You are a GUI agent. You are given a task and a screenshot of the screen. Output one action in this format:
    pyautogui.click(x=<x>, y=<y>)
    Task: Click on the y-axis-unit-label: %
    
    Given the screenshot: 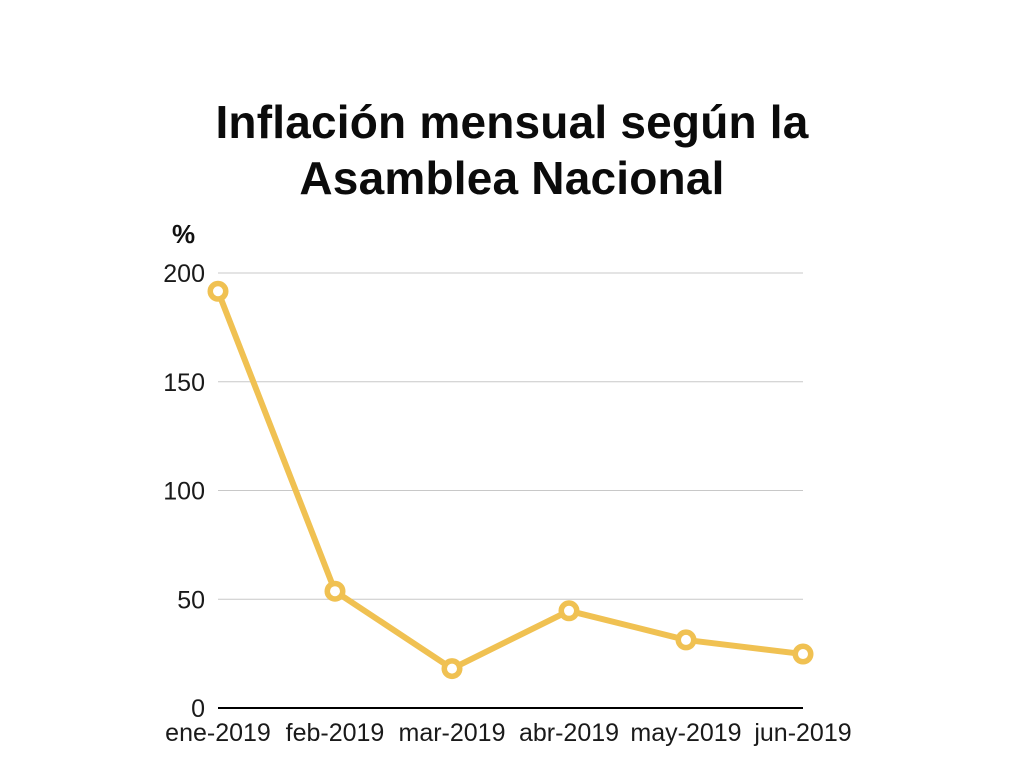 What is the action you would take?
    pyautogui.click(x=184, y=234)
    